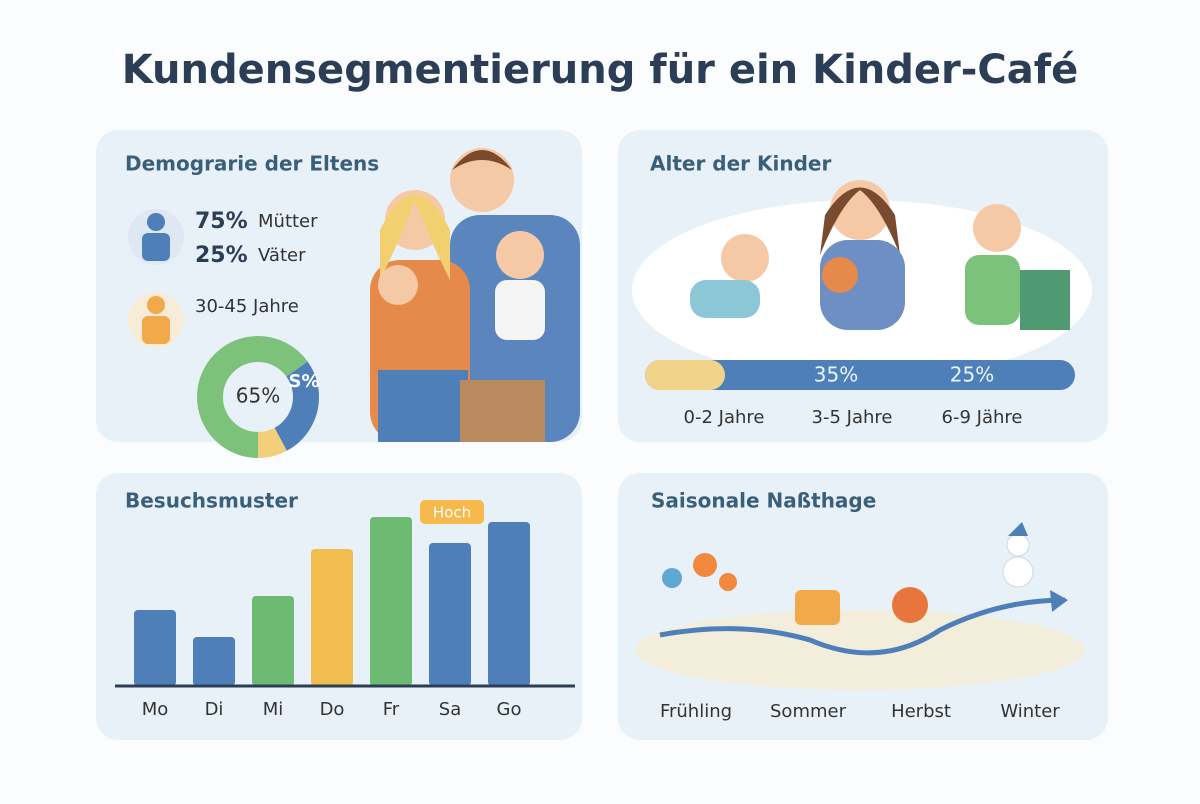 The height and width of the screenshot is (804, 1200). What do you see at coordinates (1059, 601) in the screenshot?
I see `arrow-head` at bounding box center [1059, 601].